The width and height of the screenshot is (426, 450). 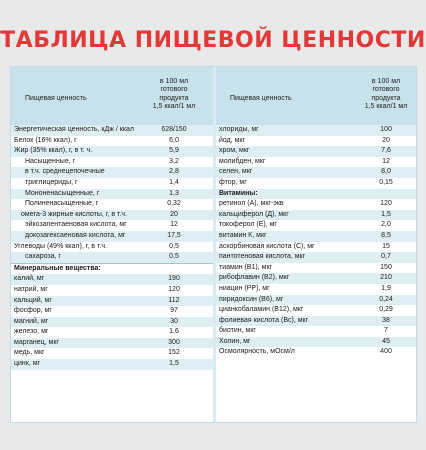 I want to click on row-value: 45, so click(x=386, y=341).